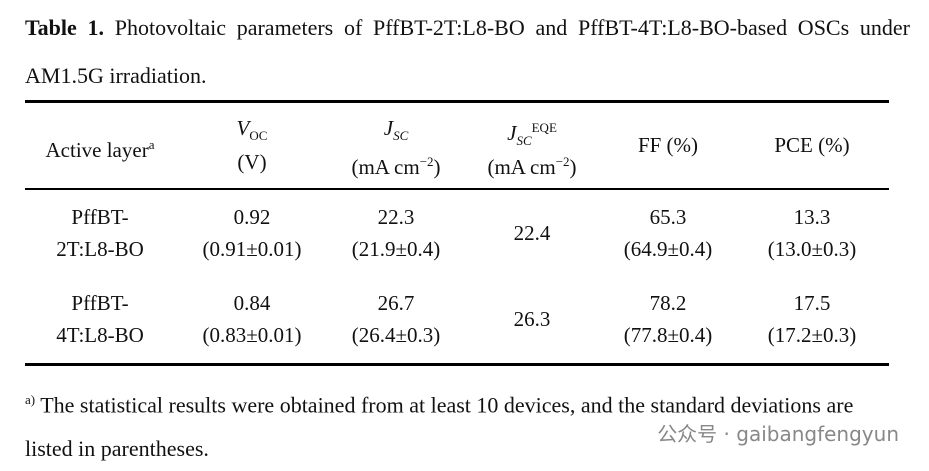 Image resolution: width=929 pixels, height=471 pixels. I want to click on cell-text: 0.92, so click(252, 217).